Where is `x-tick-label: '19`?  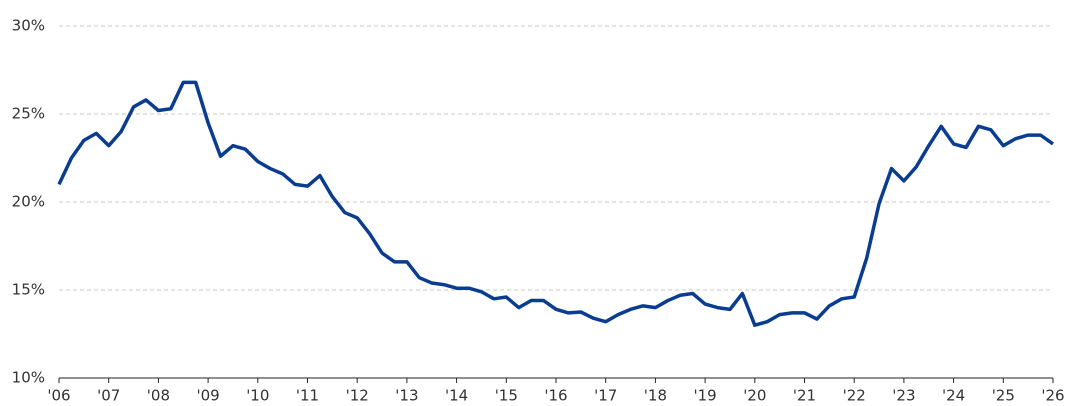
x-tick-label: '19 is located at coordinates (704, 396).